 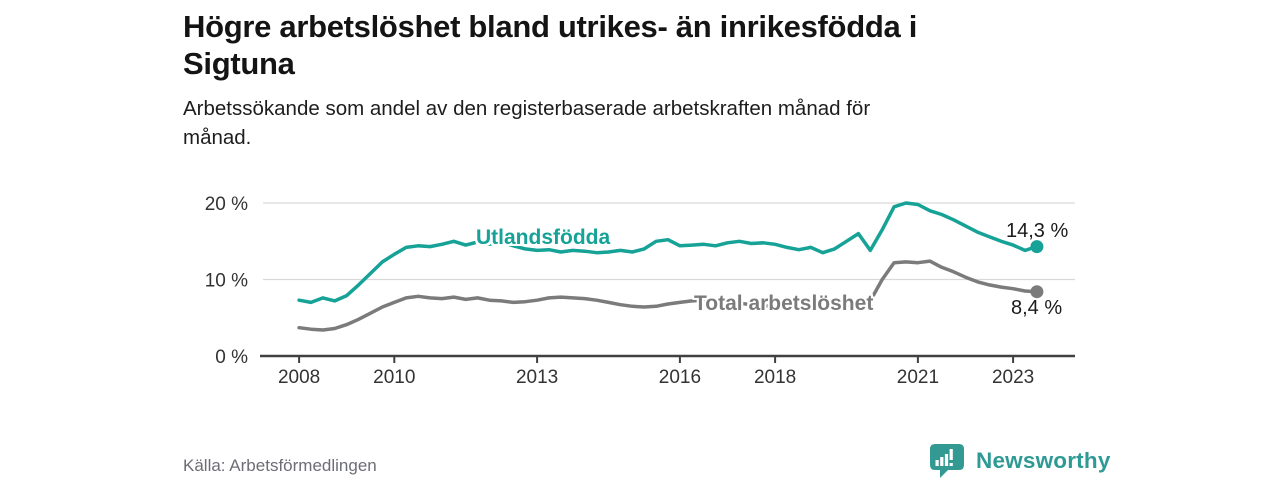 What do you see at coordinates (231, 357) in the screenshot?
I see `y-tick-label: 0 %` at bounding box center [231, 357].